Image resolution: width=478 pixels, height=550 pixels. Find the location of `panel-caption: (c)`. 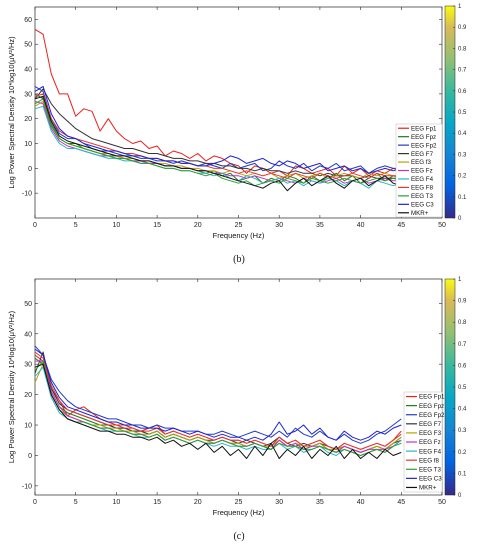

panel-caption: (c) is located at coordinates (238, 536).